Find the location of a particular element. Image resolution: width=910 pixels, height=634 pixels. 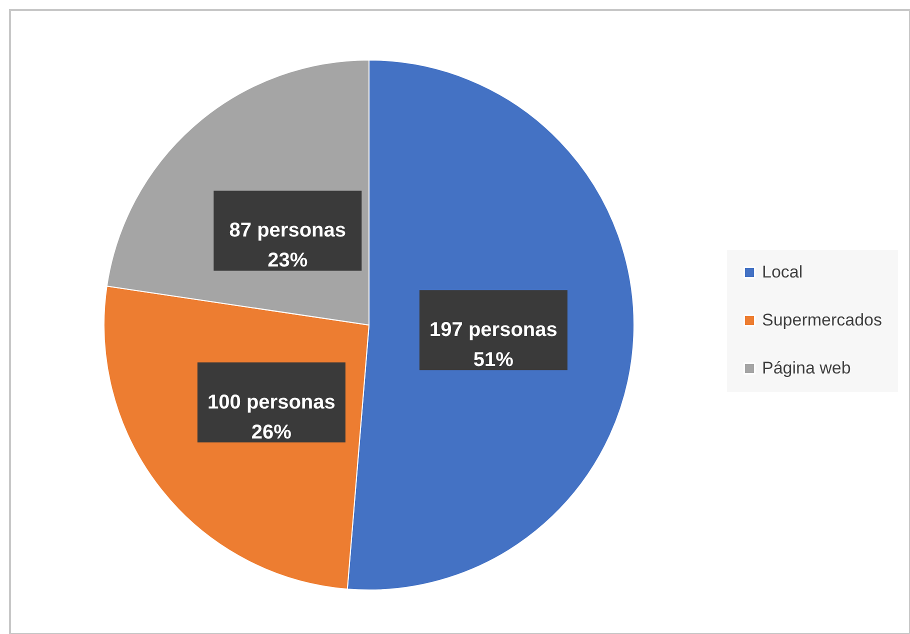

legend-label: Página web is located at coordinates (806, 368).